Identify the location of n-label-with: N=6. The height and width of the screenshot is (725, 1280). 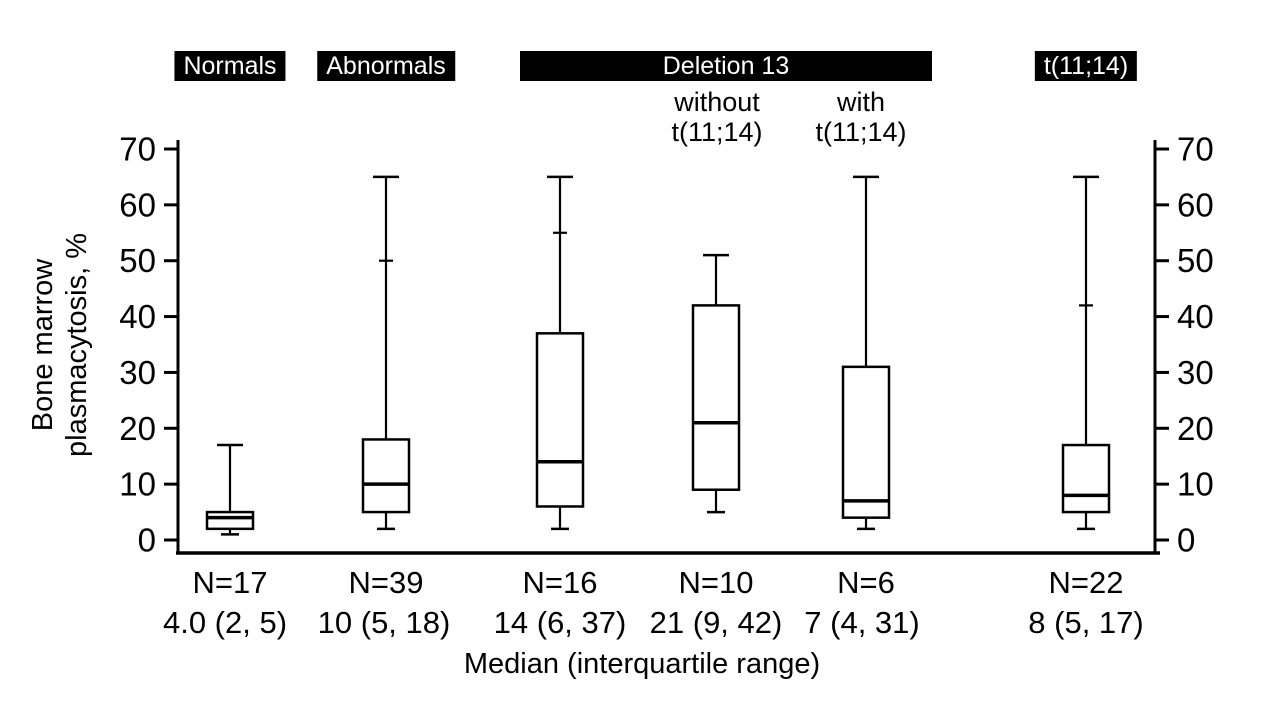
(866, 582).